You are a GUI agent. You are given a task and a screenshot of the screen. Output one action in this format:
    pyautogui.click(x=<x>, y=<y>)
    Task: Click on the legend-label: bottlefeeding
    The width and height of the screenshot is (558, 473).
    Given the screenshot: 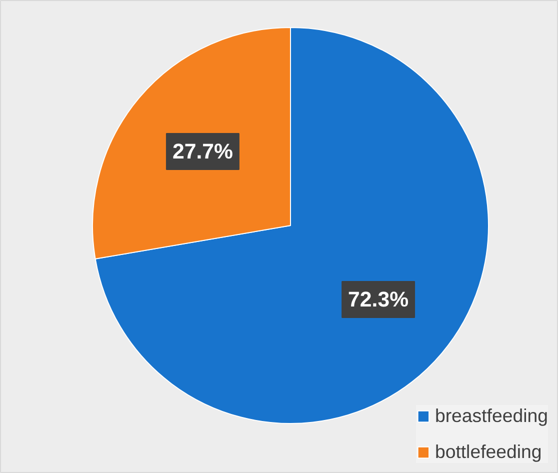 What is the action you would take?
    pyautogui.click(x=488, y=452)
    